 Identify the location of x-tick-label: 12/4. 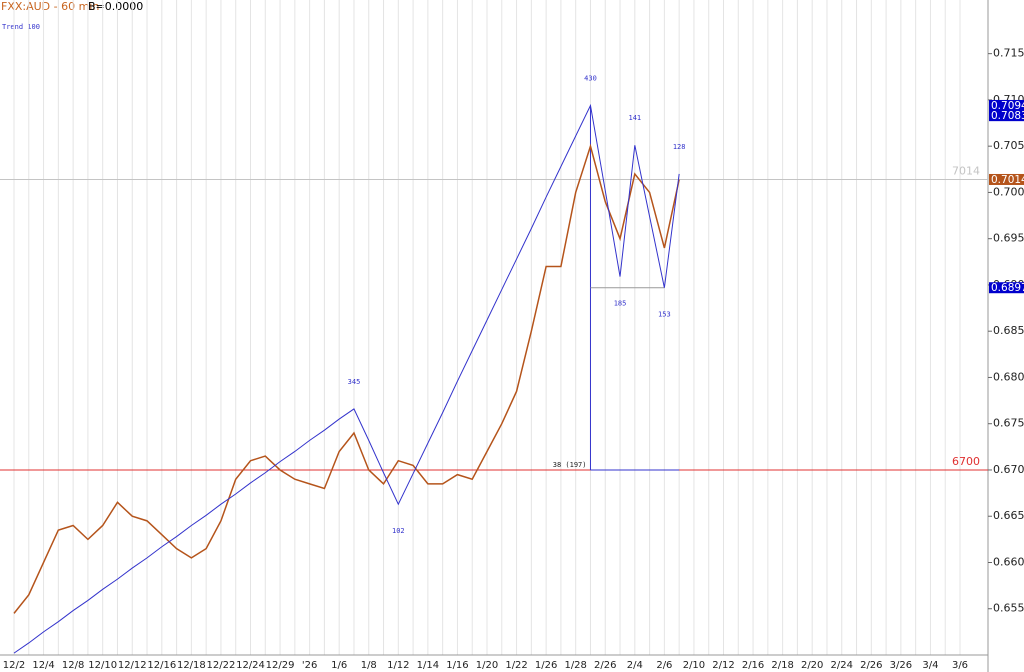
(43, 665).